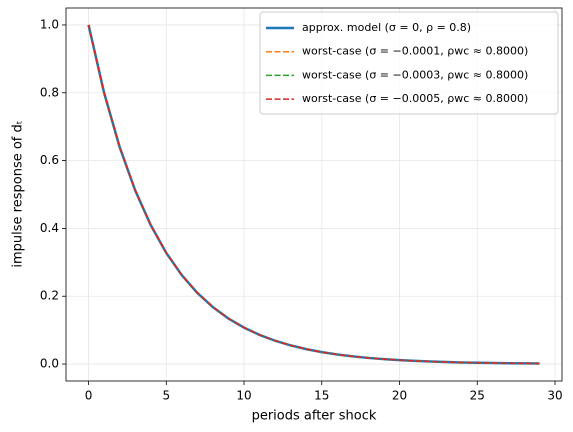  What do you see at coordinates (321, 396) in the screenshot?
I see `x-tick-label: 15` at bounding box center [321, 396].